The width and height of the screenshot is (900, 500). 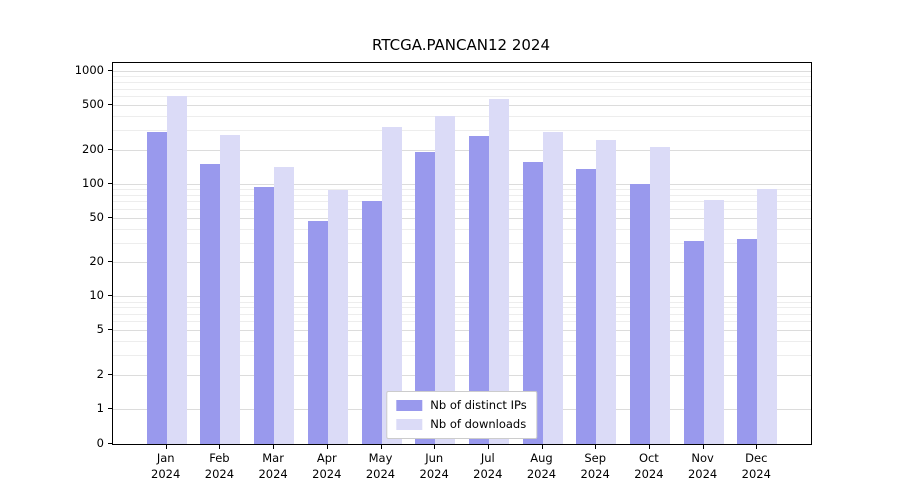 What do you see at coordinates (100, 374) in the screenshot?
I see `y-tick-label: 2` at bounding box center [100, 374].